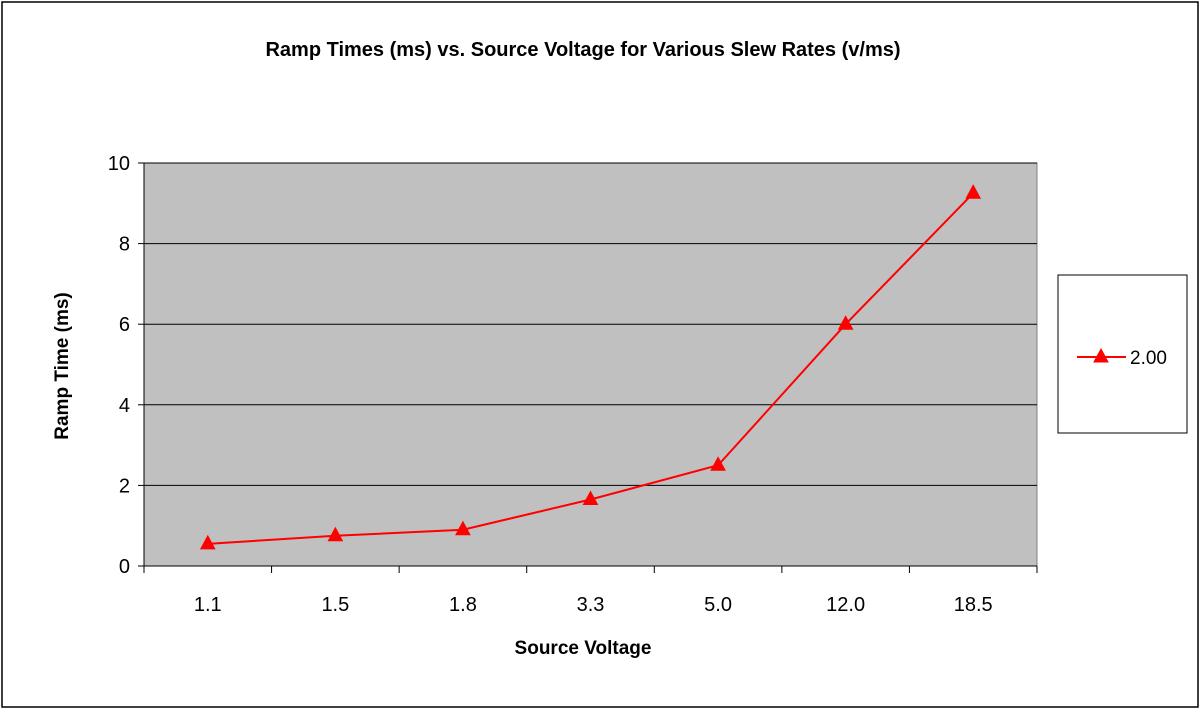 The image size is (1200, 714). I want to click on y-axis-title: Ramp Time (ms), so click(62, 365).